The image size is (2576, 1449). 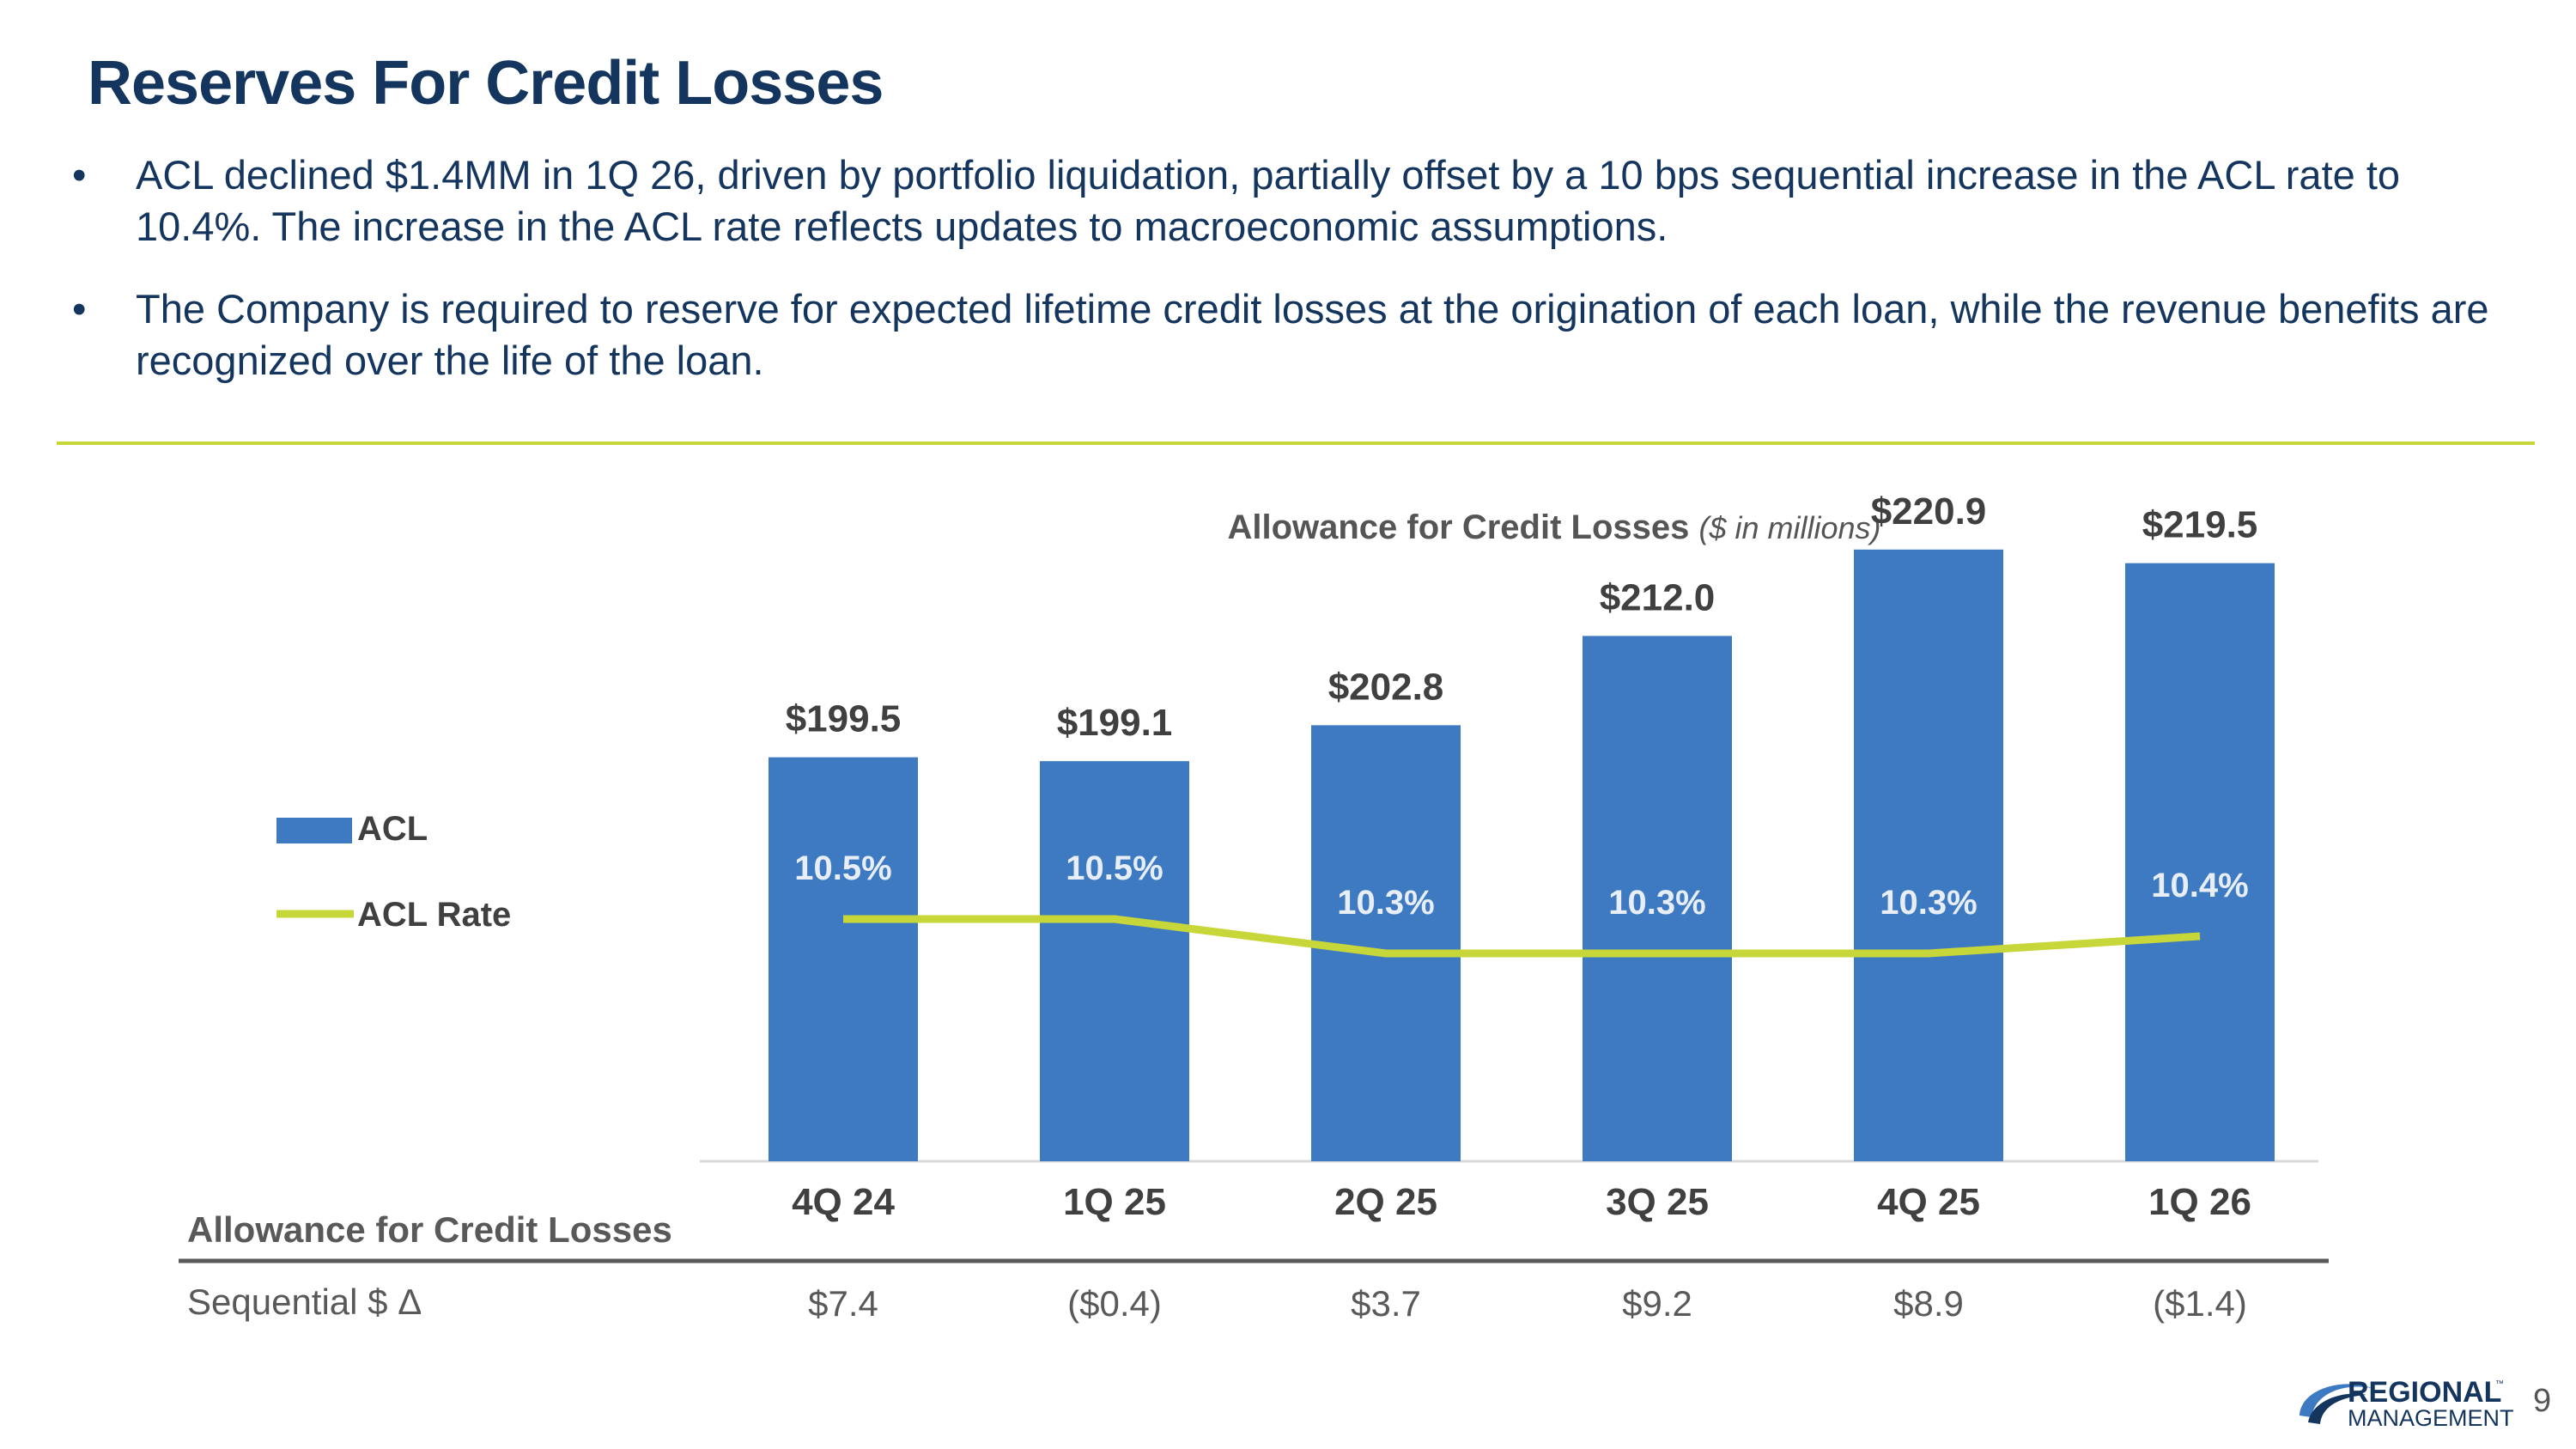 I want to click on category-tick-label: 1Q 25, so click(x=1114, y=1202).